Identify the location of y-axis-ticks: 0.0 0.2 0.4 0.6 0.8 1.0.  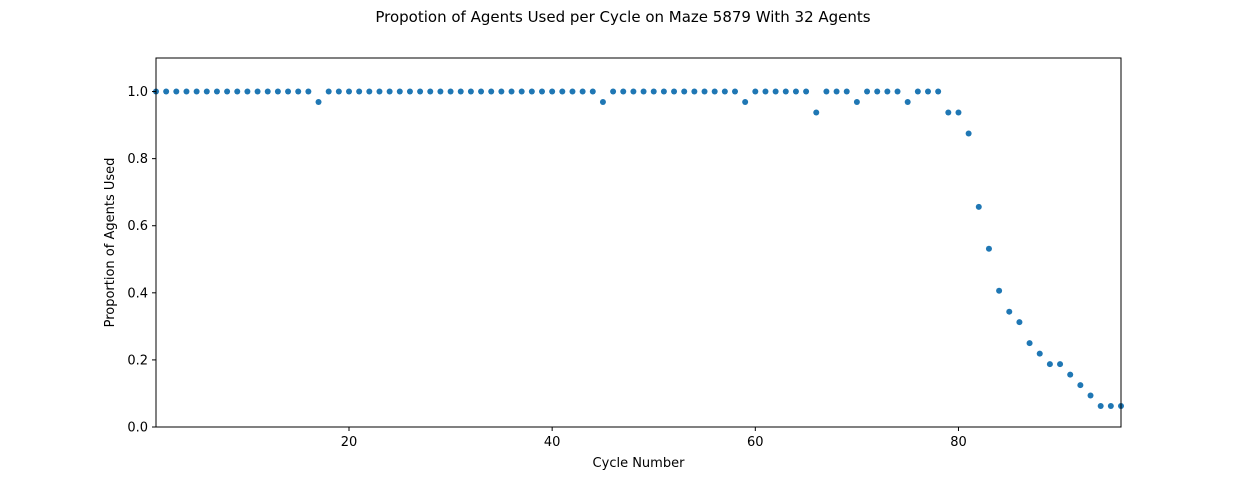
(141, 260).